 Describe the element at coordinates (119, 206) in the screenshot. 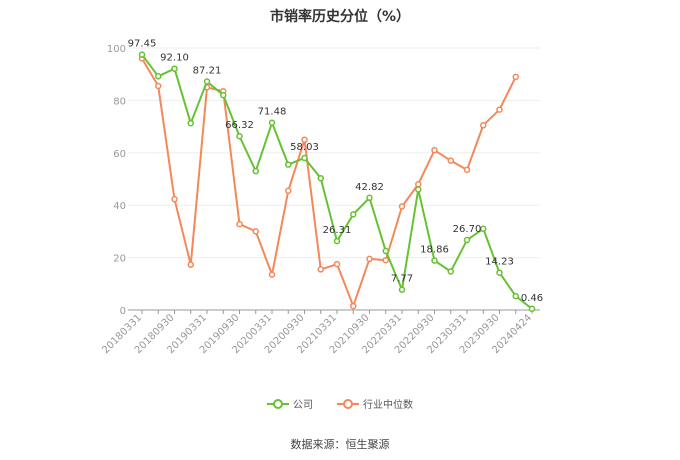

I see `y-tick-label: 40` at that location.